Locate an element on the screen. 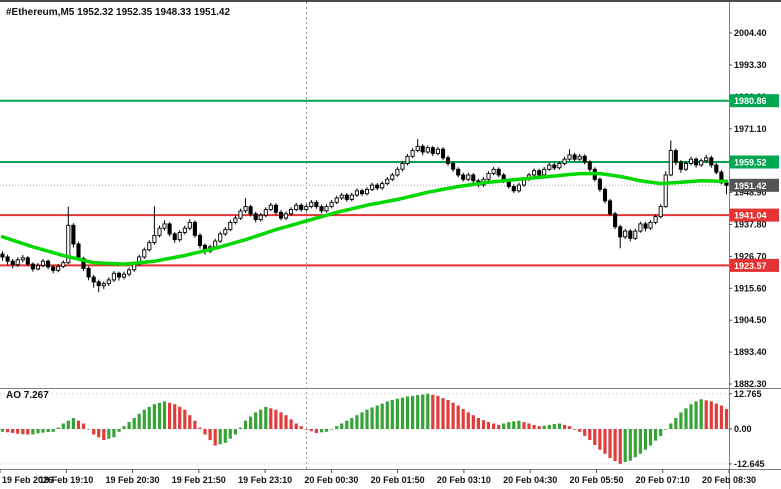  time-axis-label: 20 Feb 04:30 is located at coordinates (530, 480).